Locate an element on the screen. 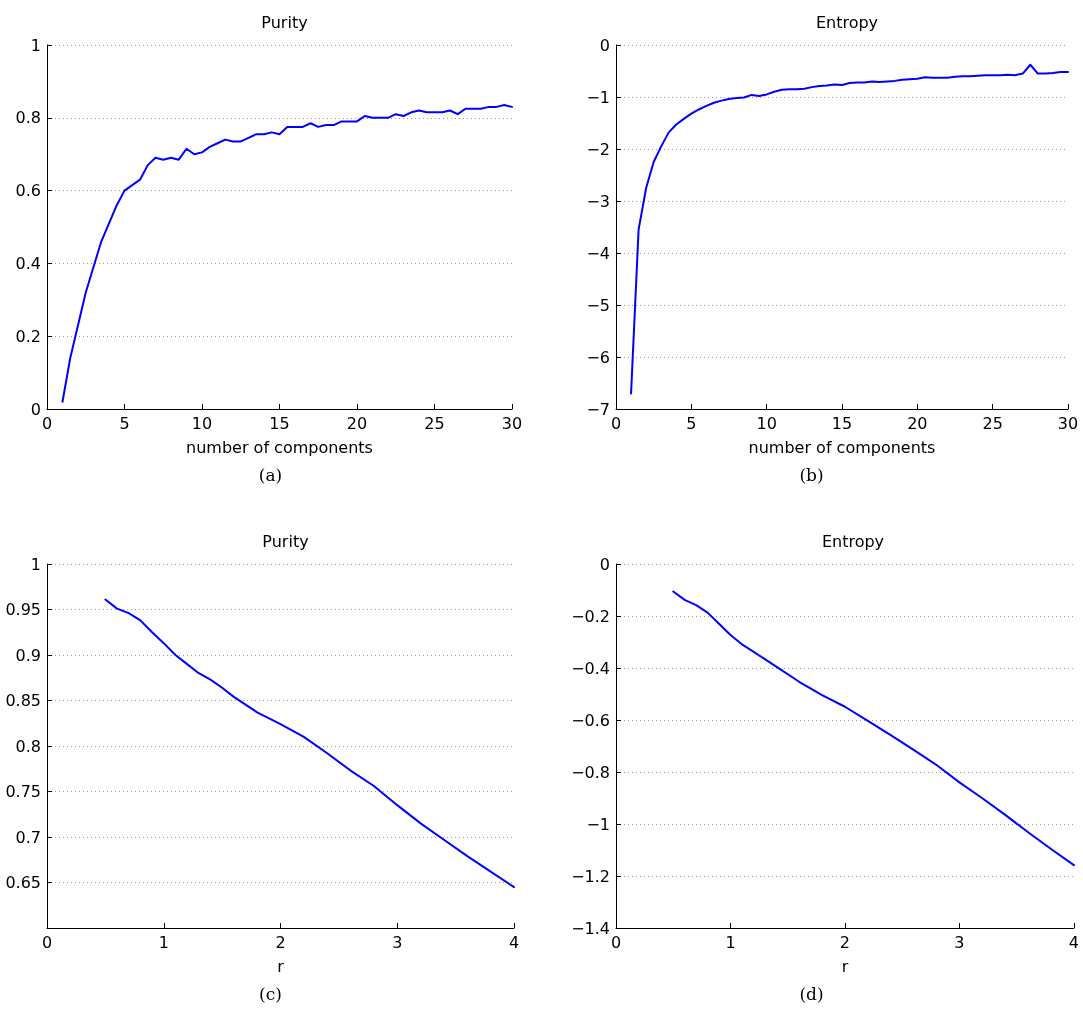 The image size is (1083, 1015). y-tick-label: 0.6 is located at coordinates (28, 191).